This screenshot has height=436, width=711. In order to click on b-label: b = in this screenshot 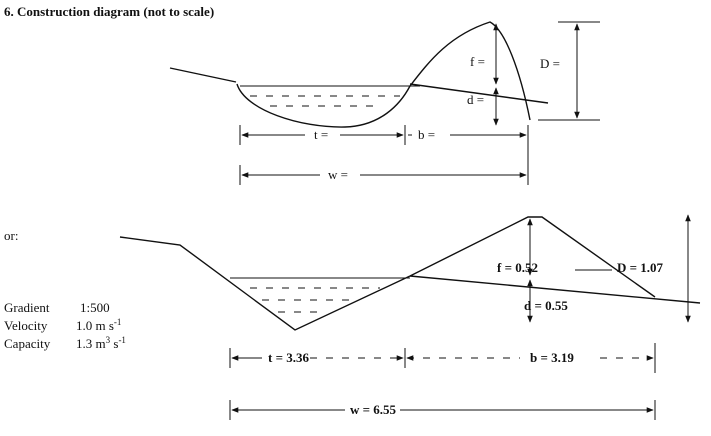, I will do `click(426, 134)`.